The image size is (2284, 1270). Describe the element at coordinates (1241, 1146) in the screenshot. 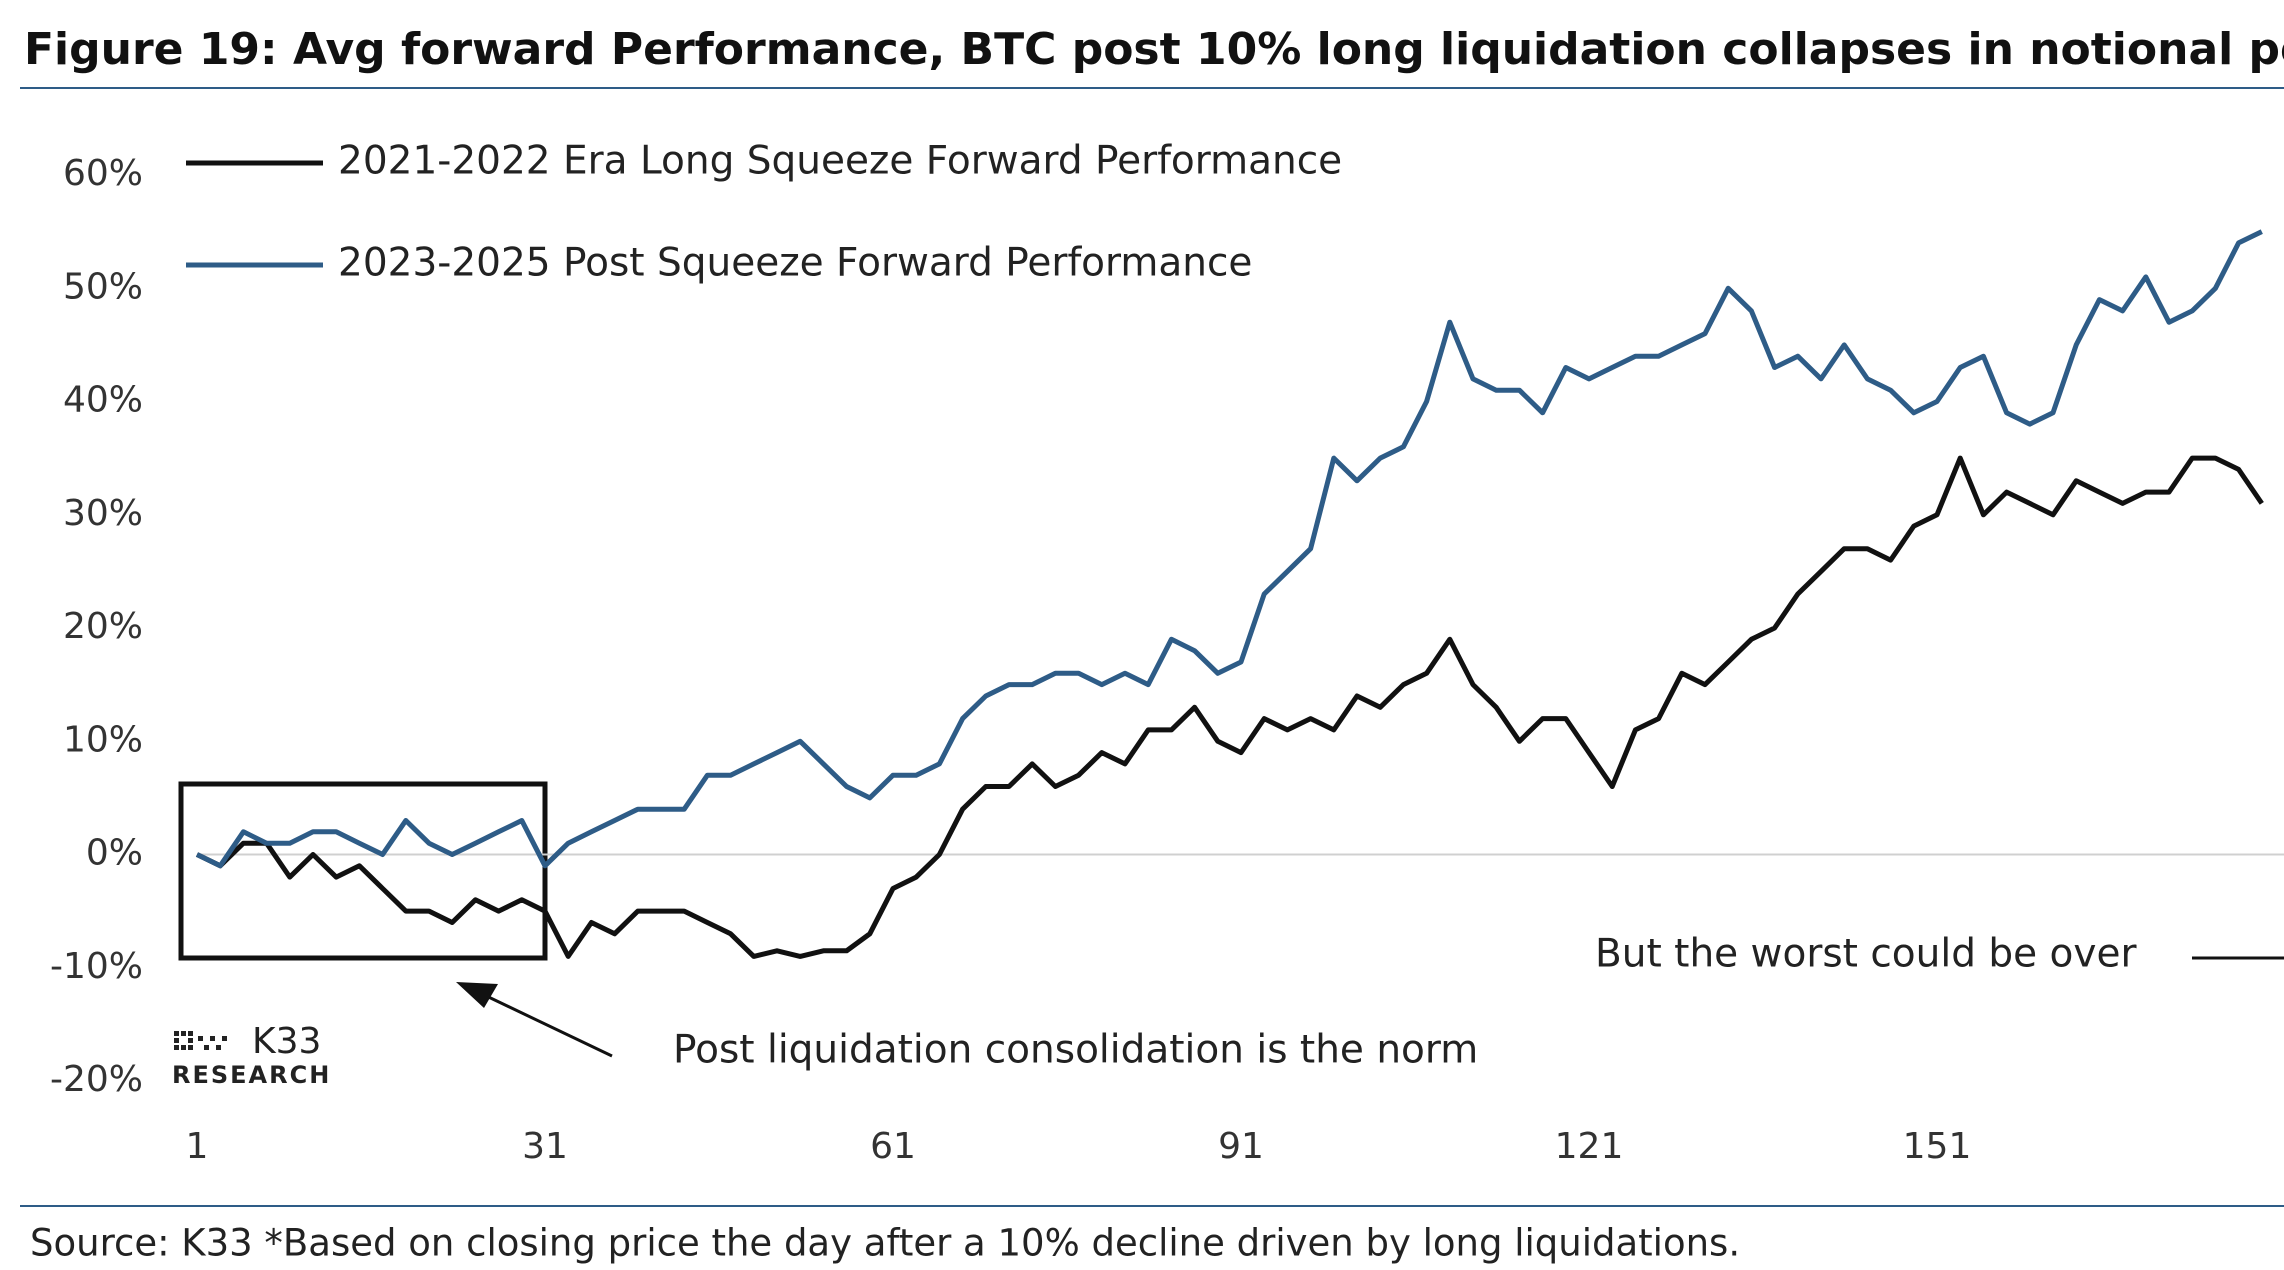

I see `x-tick-label: 91` at that location.